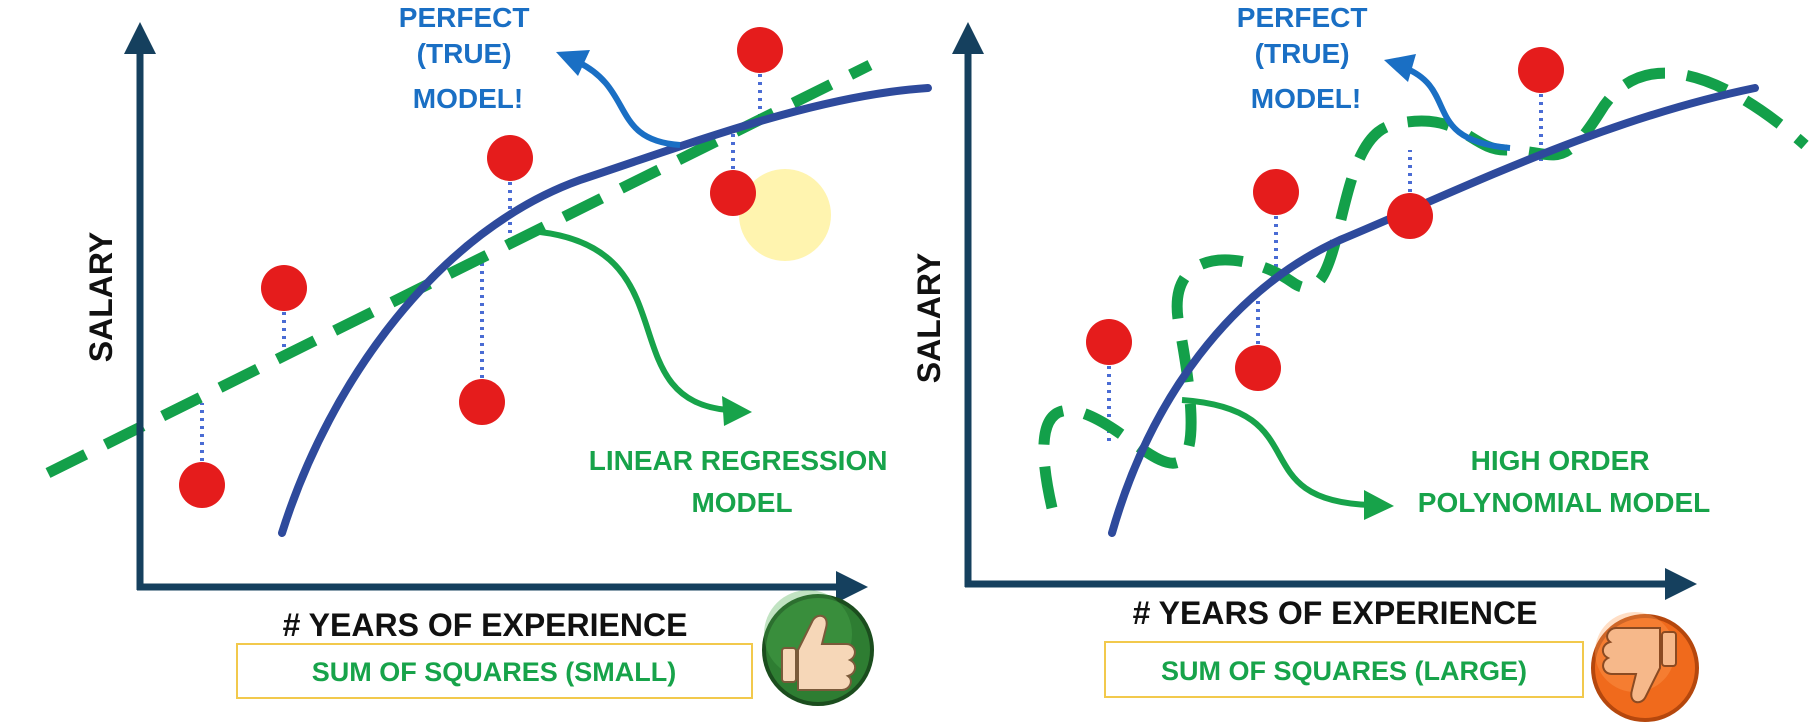 The height and width of the screenshot is (728, 1814). Describe the element at coordinates (1645, 667) in the screenshot. I see `thumbs-down-icon` at that location.